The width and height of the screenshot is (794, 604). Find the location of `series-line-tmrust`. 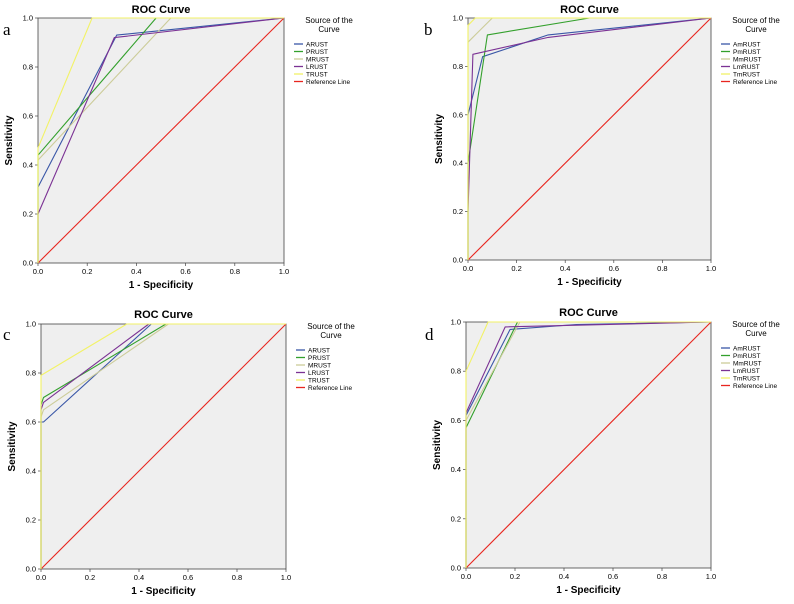

series-line-tmrust is located at coordinates (588, 444).